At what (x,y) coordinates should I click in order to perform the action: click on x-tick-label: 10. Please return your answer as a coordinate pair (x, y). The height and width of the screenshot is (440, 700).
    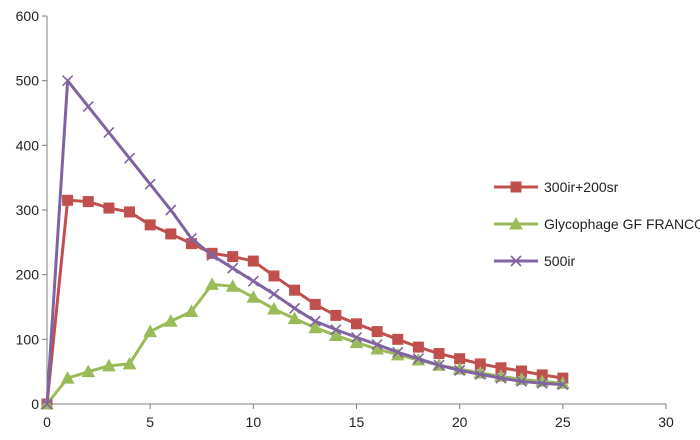
    Looking at the image, I should click on (254, 422).